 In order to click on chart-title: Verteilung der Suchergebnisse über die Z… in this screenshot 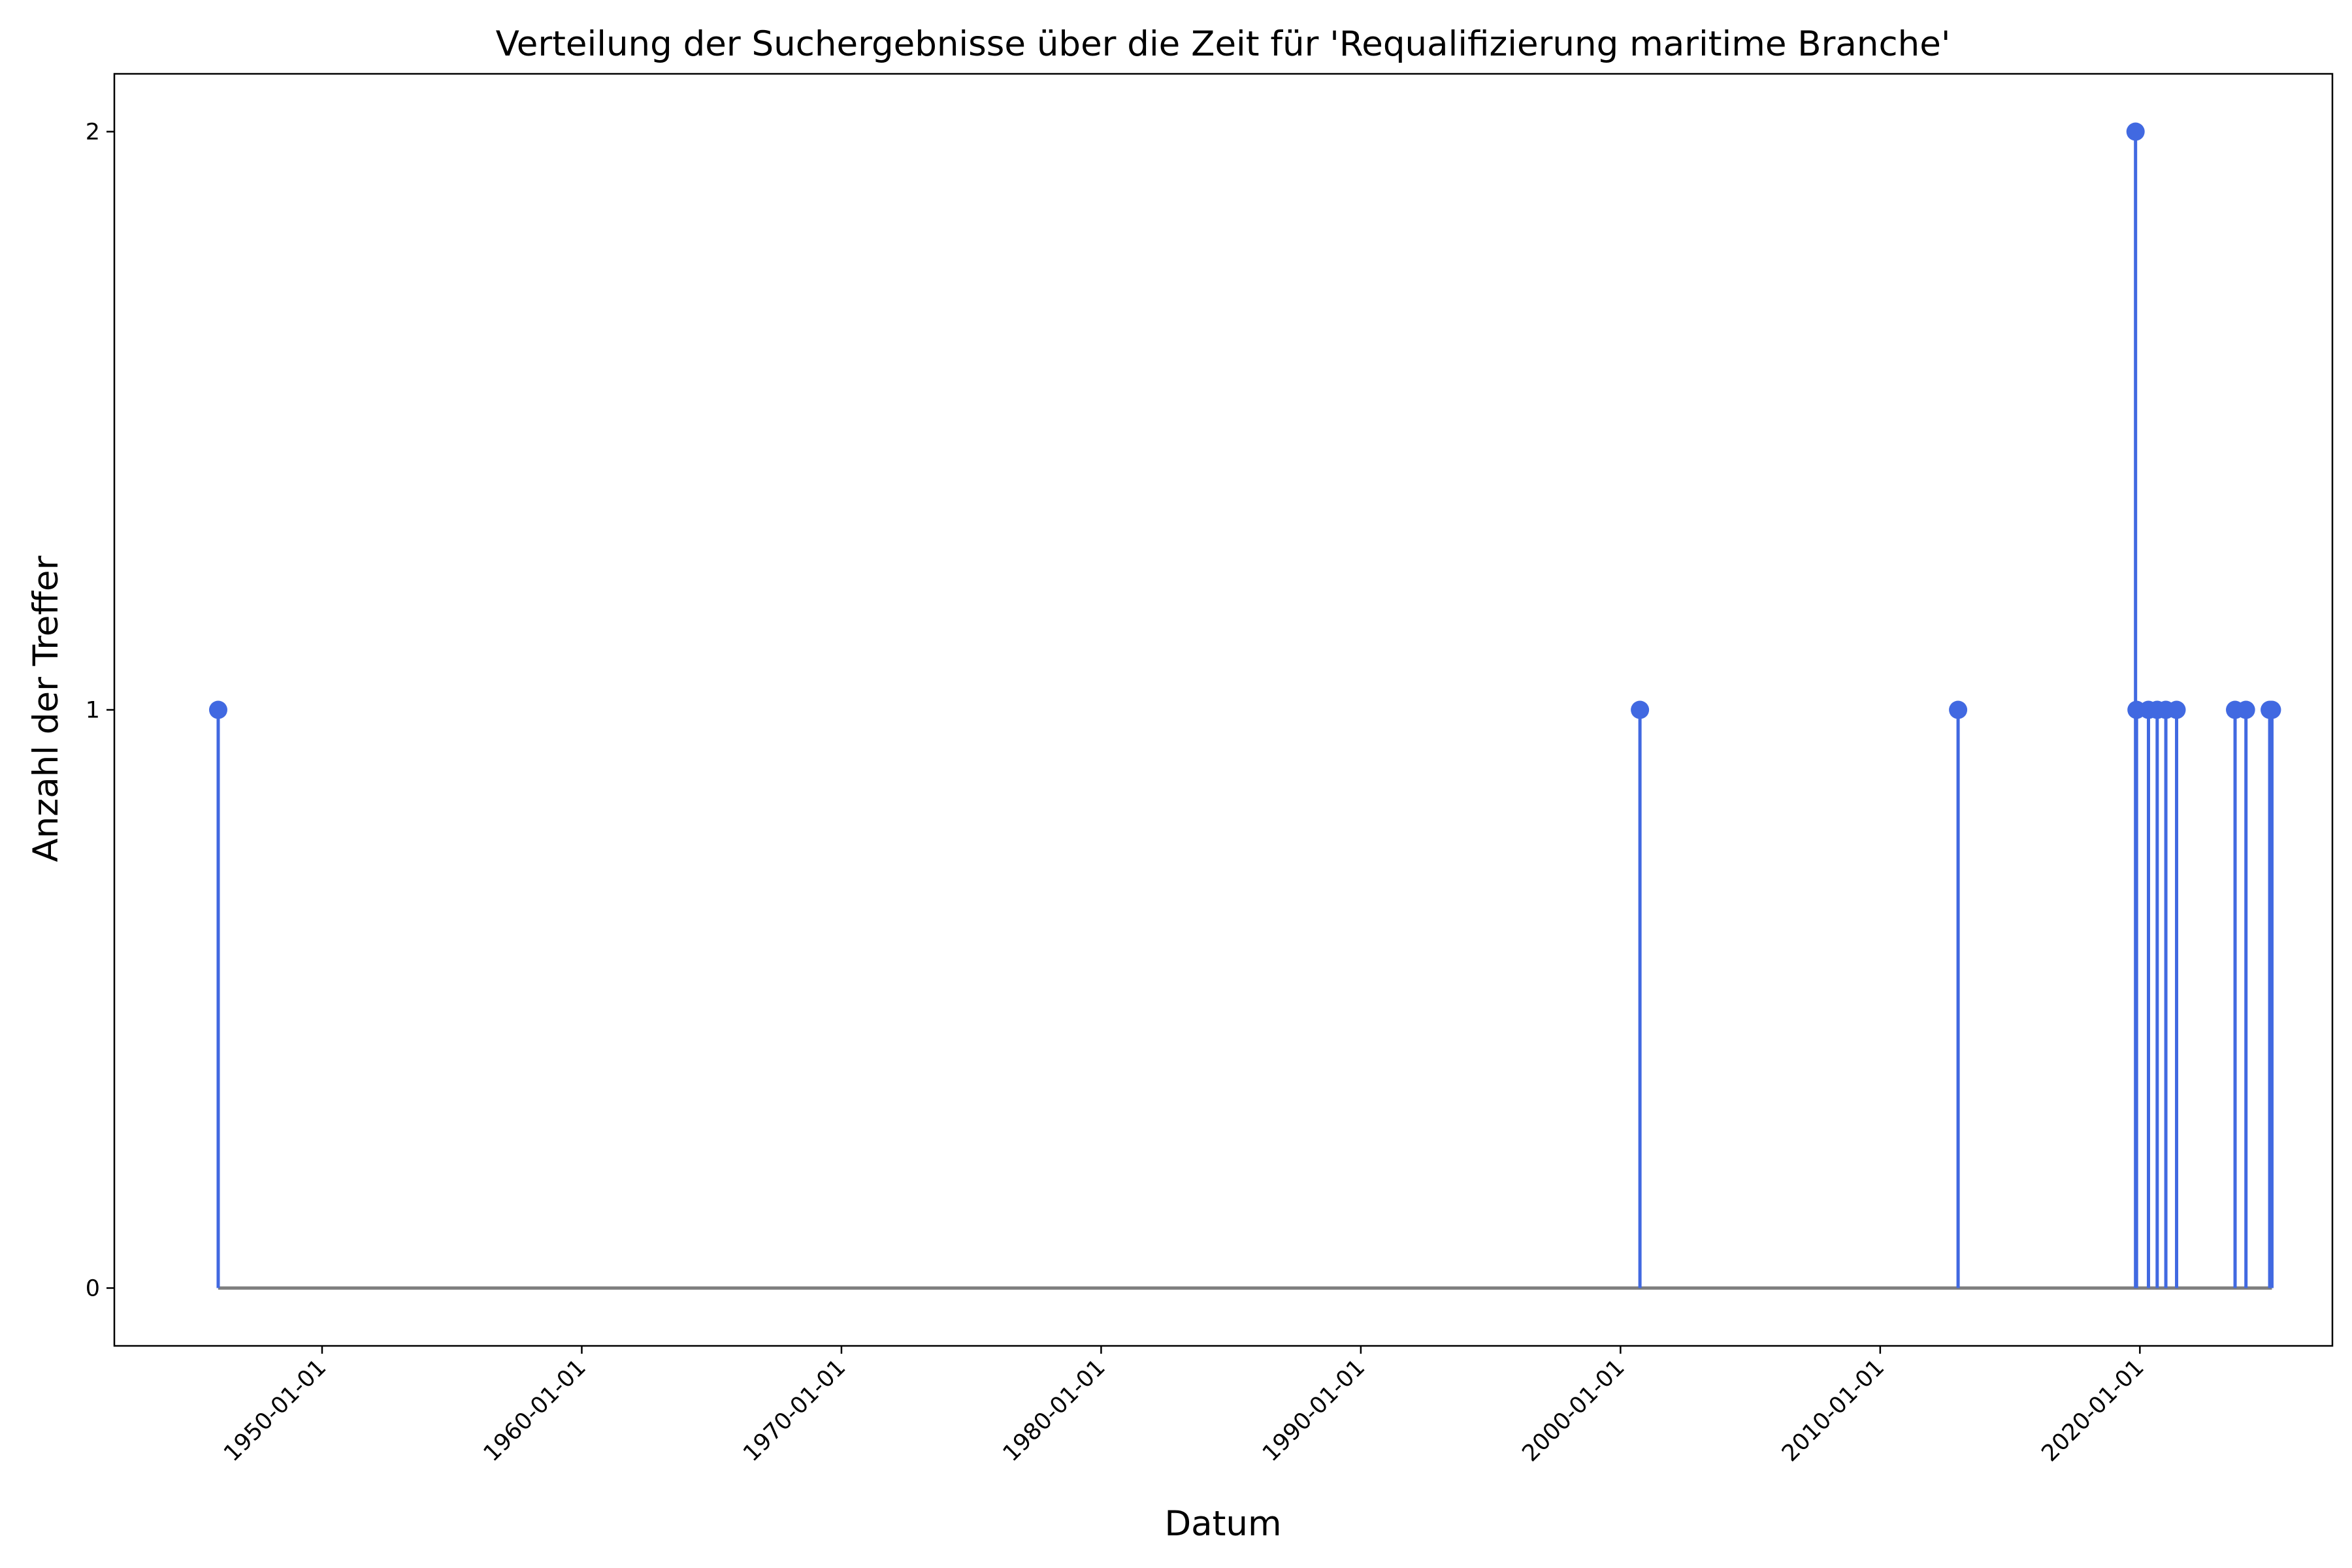, I will do `click(1223, 44)`.